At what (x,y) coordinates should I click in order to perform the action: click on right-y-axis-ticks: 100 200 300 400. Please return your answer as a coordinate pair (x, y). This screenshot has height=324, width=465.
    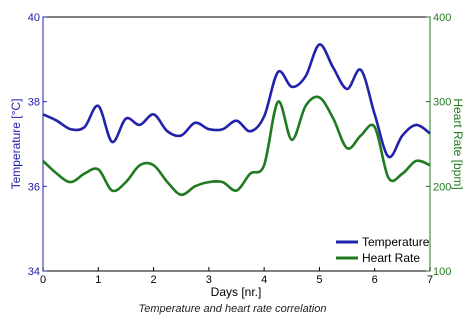
    Looking at the image, I should click on (438, 145).